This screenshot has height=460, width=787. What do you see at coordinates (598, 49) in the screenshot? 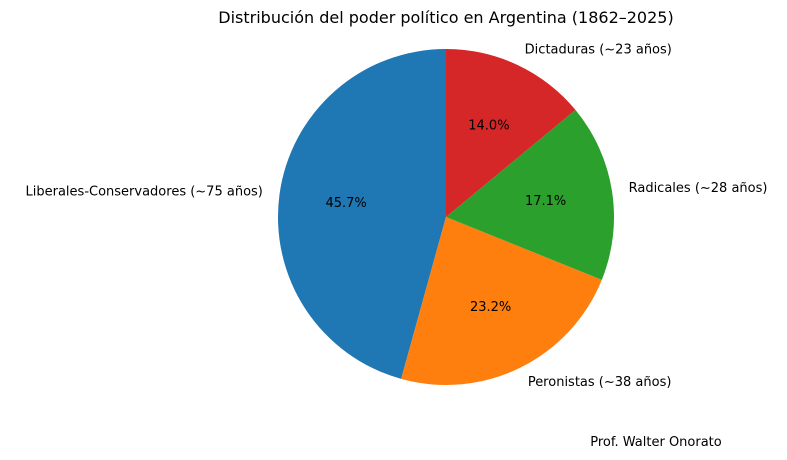
I see `slice-label-dictaduras: Dictaduras (~23 años)` at bounding box center [598, 49].